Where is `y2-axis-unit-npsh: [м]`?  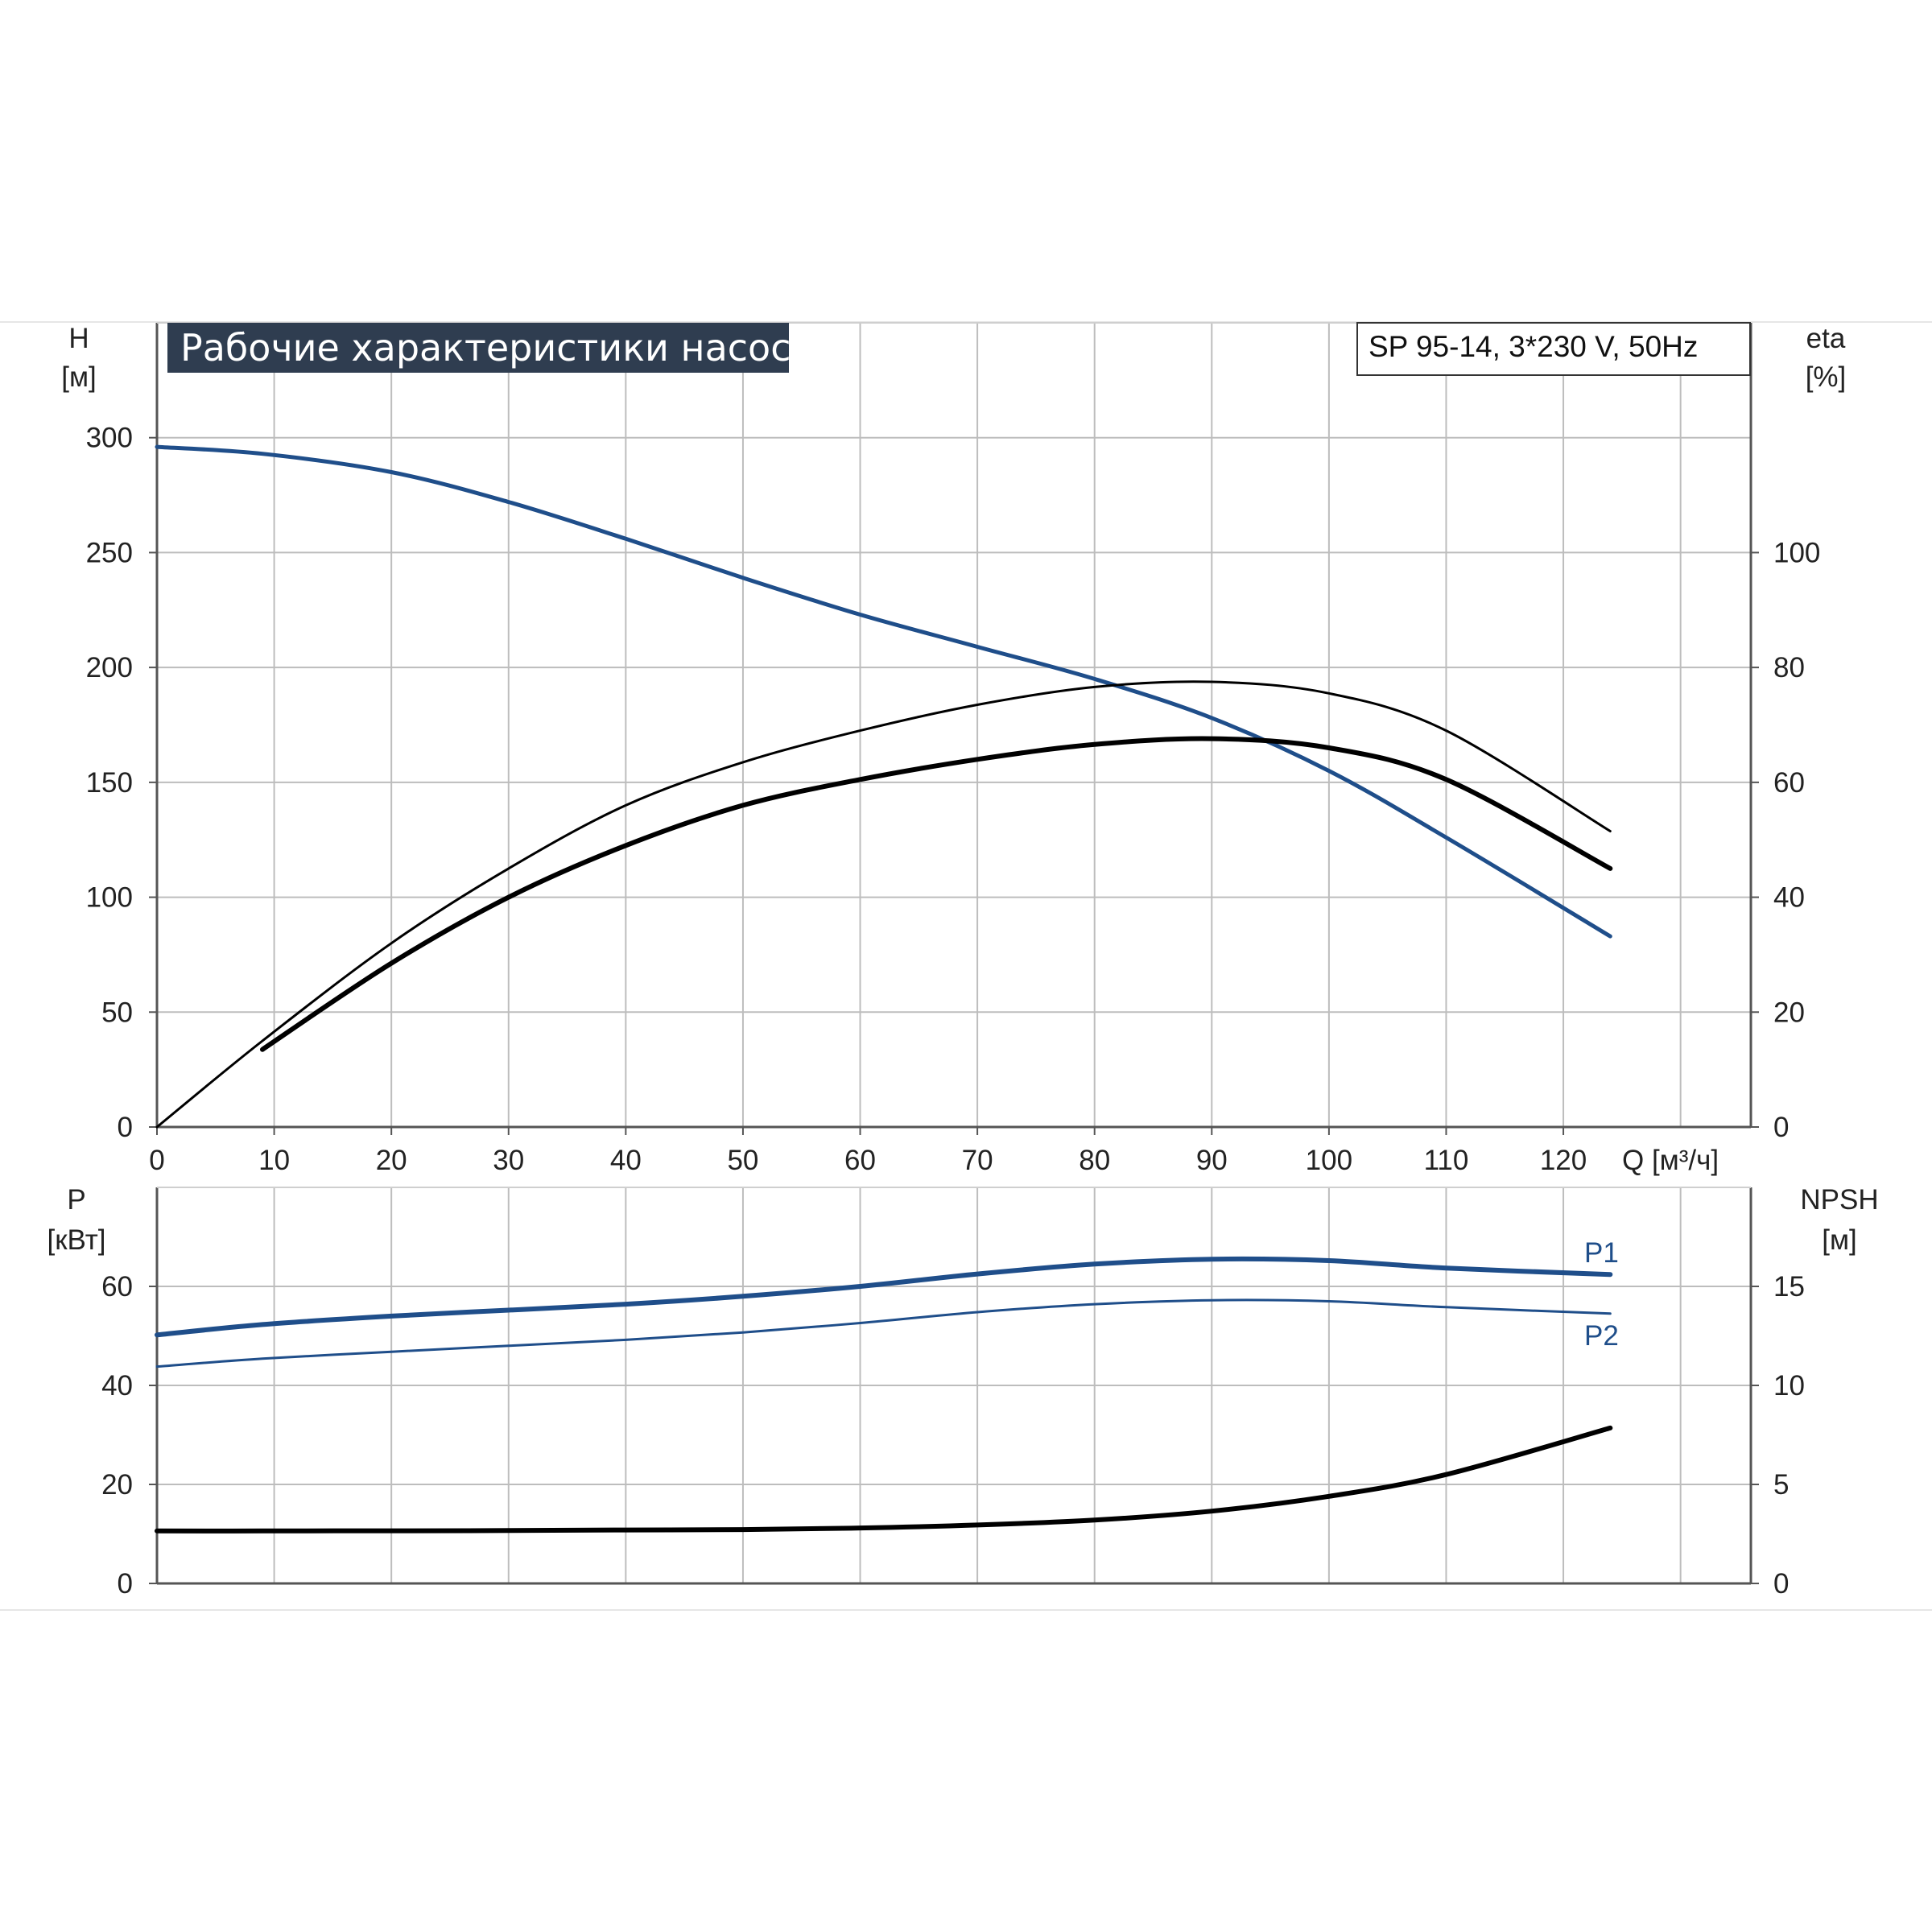
y2-axis-unit-npsh: [м] is located at coordinates (1839, 1240).